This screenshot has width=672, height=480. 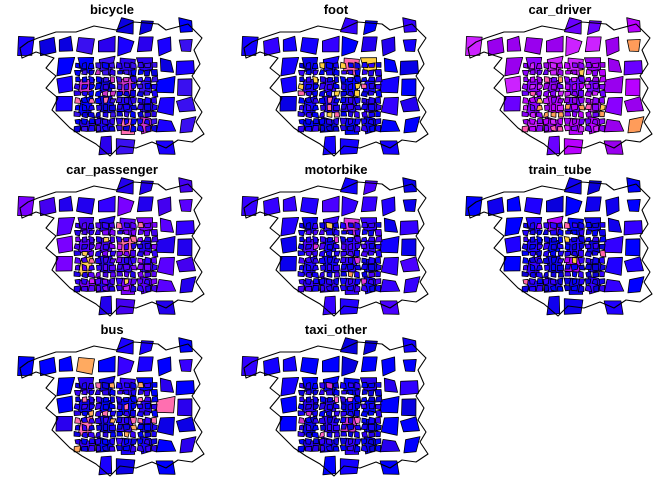 What do you see at coordinates (336, 249) in the screenshot?
I see `region-outline` at bounding box center [336, 249].